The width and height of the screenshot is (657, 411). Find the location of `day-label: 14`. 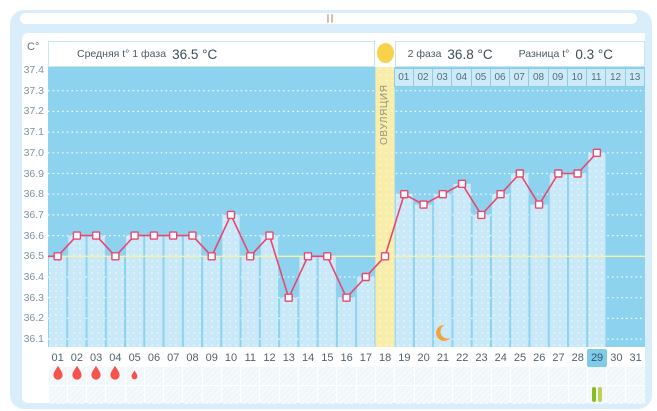

day-label: 14 is located at coordinates (308, 358).